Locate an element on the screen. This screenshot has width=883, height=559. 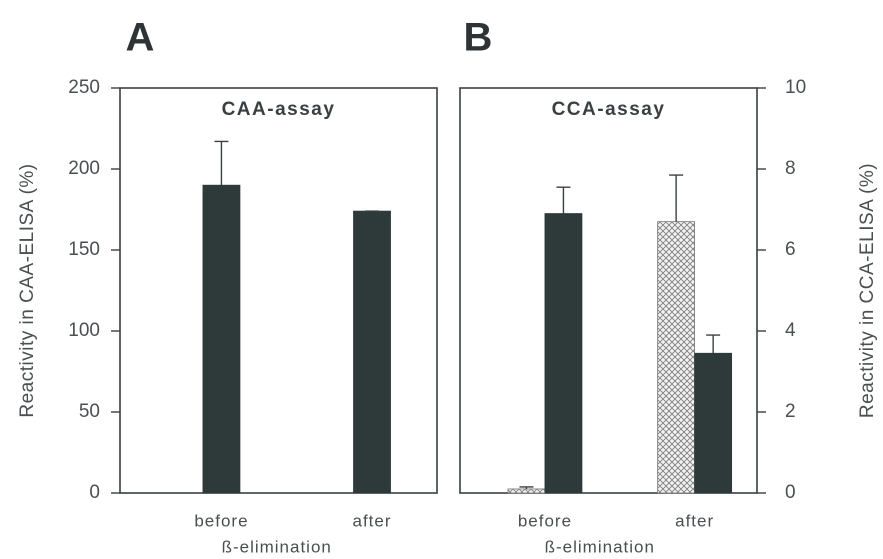
y-tick-label: 50 is located at coordinates (89, 411).